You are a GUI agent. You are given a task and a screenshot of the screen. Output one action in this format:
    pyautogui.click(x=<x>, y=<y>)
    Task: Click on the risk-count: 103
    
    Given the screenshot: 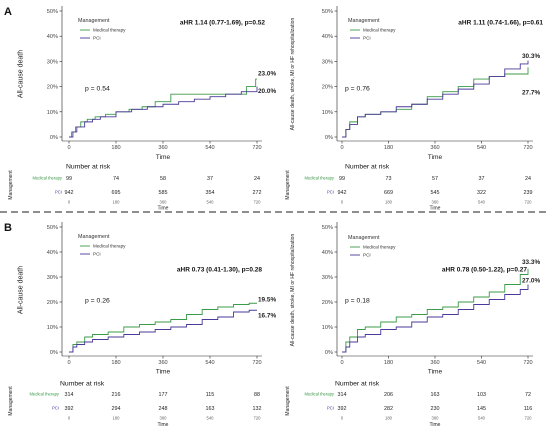 What is the action you would take?
    pyautogui.click(x=481, y=395)
    